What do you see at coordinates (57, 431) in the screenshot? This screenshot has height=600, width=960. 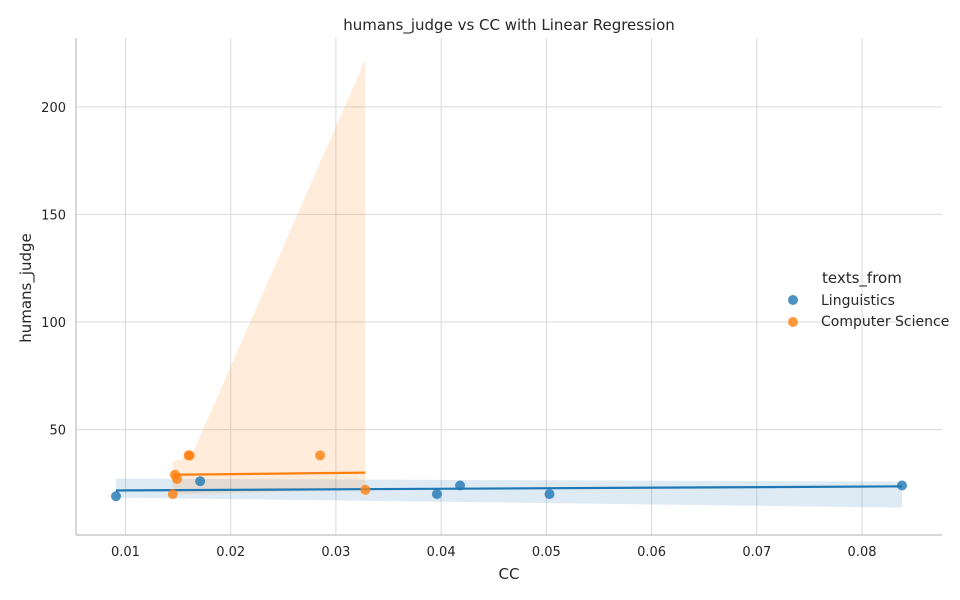 I see `y-tick-label: 50` at bounding box center [57, 431].